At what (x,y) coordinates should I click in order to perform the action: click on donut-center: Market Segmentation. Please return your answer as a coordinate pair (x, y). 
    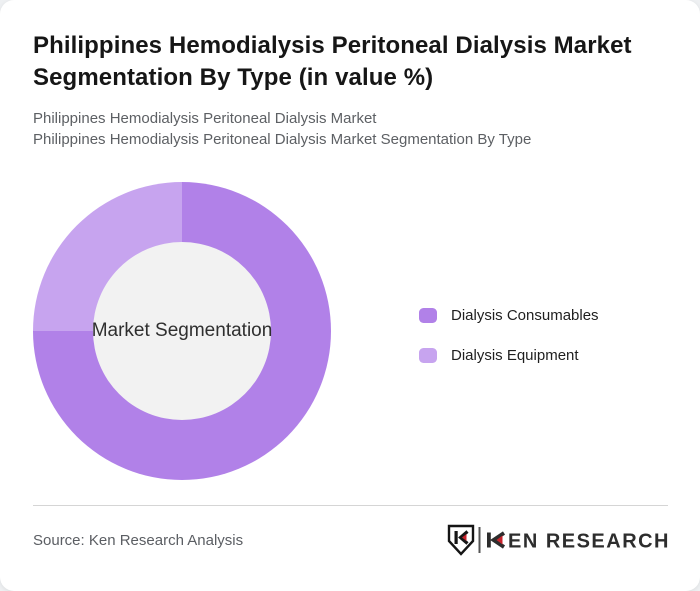
    Looking at the image, I should click on (182, 331).